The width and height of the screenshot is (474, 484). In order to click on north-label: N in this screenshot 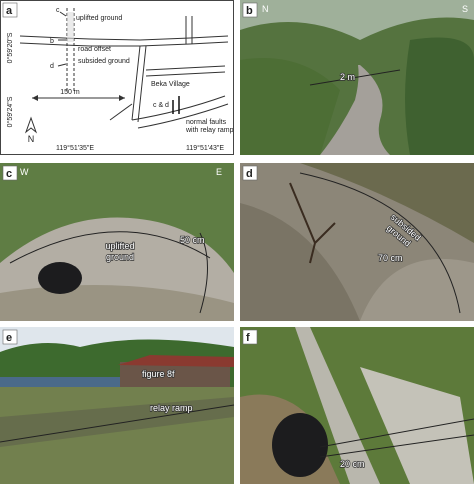, I will do `click(31, 139)`.